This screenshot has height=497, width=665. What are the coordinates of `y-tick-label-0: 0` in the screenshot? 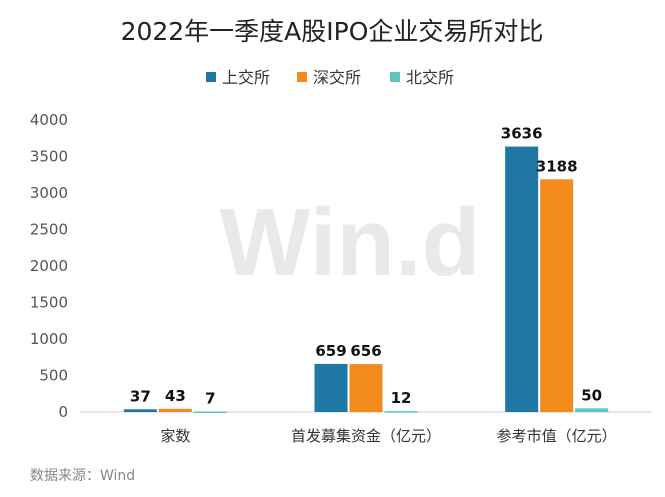 It's located at (63, 412).